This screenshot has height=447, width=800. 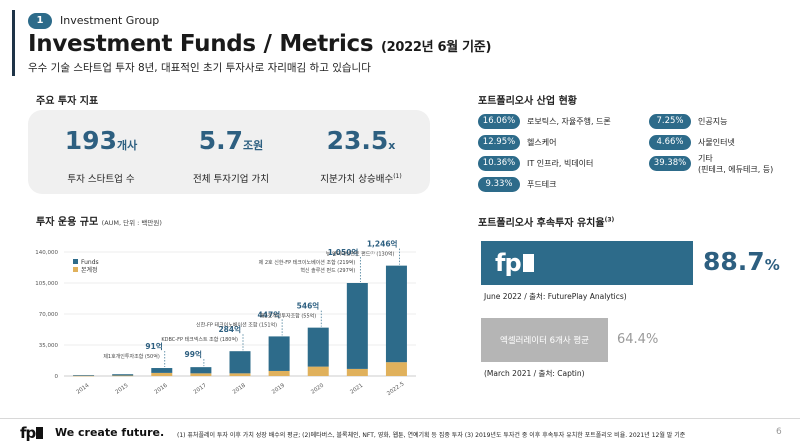 I want to click on x-tick-label: 2019, so click(x=278, y=388).